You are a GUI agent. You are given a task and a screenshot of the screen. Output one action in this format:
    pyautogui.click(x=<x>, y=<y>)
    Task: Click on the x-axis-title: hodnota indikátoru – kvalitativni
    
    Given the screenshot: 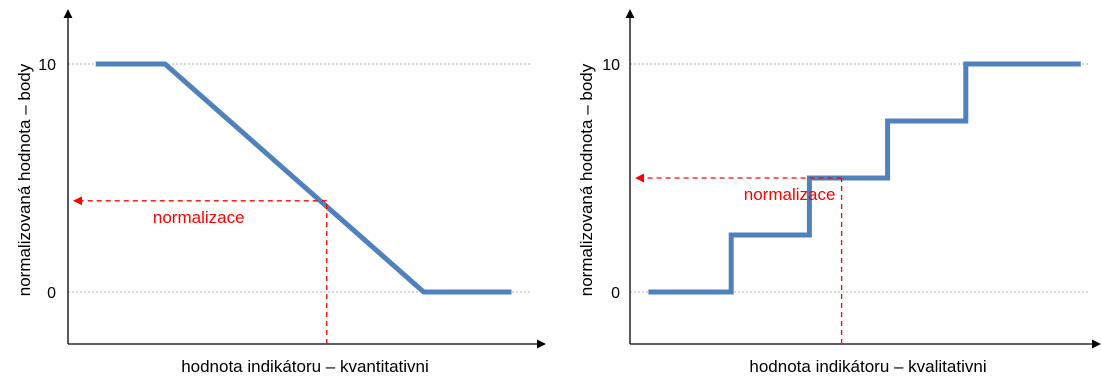 What is the action you would take?
    pyautogui.click(x=867, y=366)
    